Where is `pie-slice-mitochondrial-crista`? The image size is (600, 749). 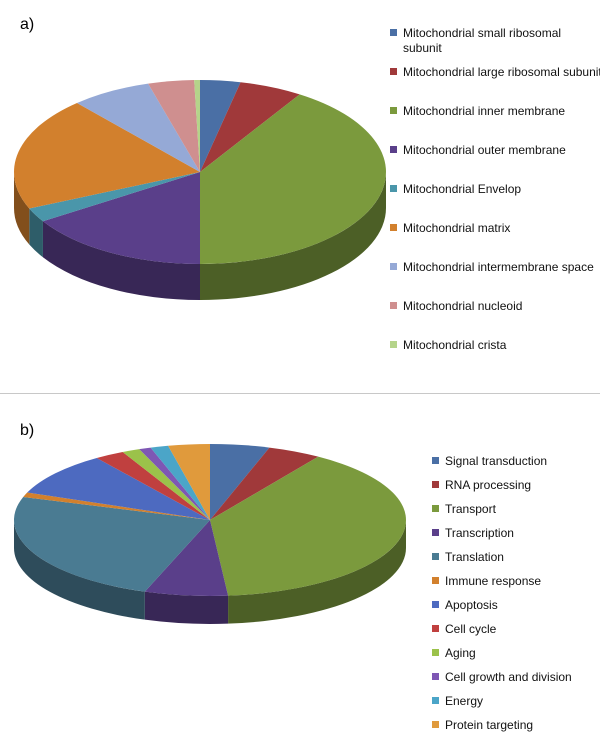
pie-slice-mitochondrial-crista is located at coordinates (197, 126).